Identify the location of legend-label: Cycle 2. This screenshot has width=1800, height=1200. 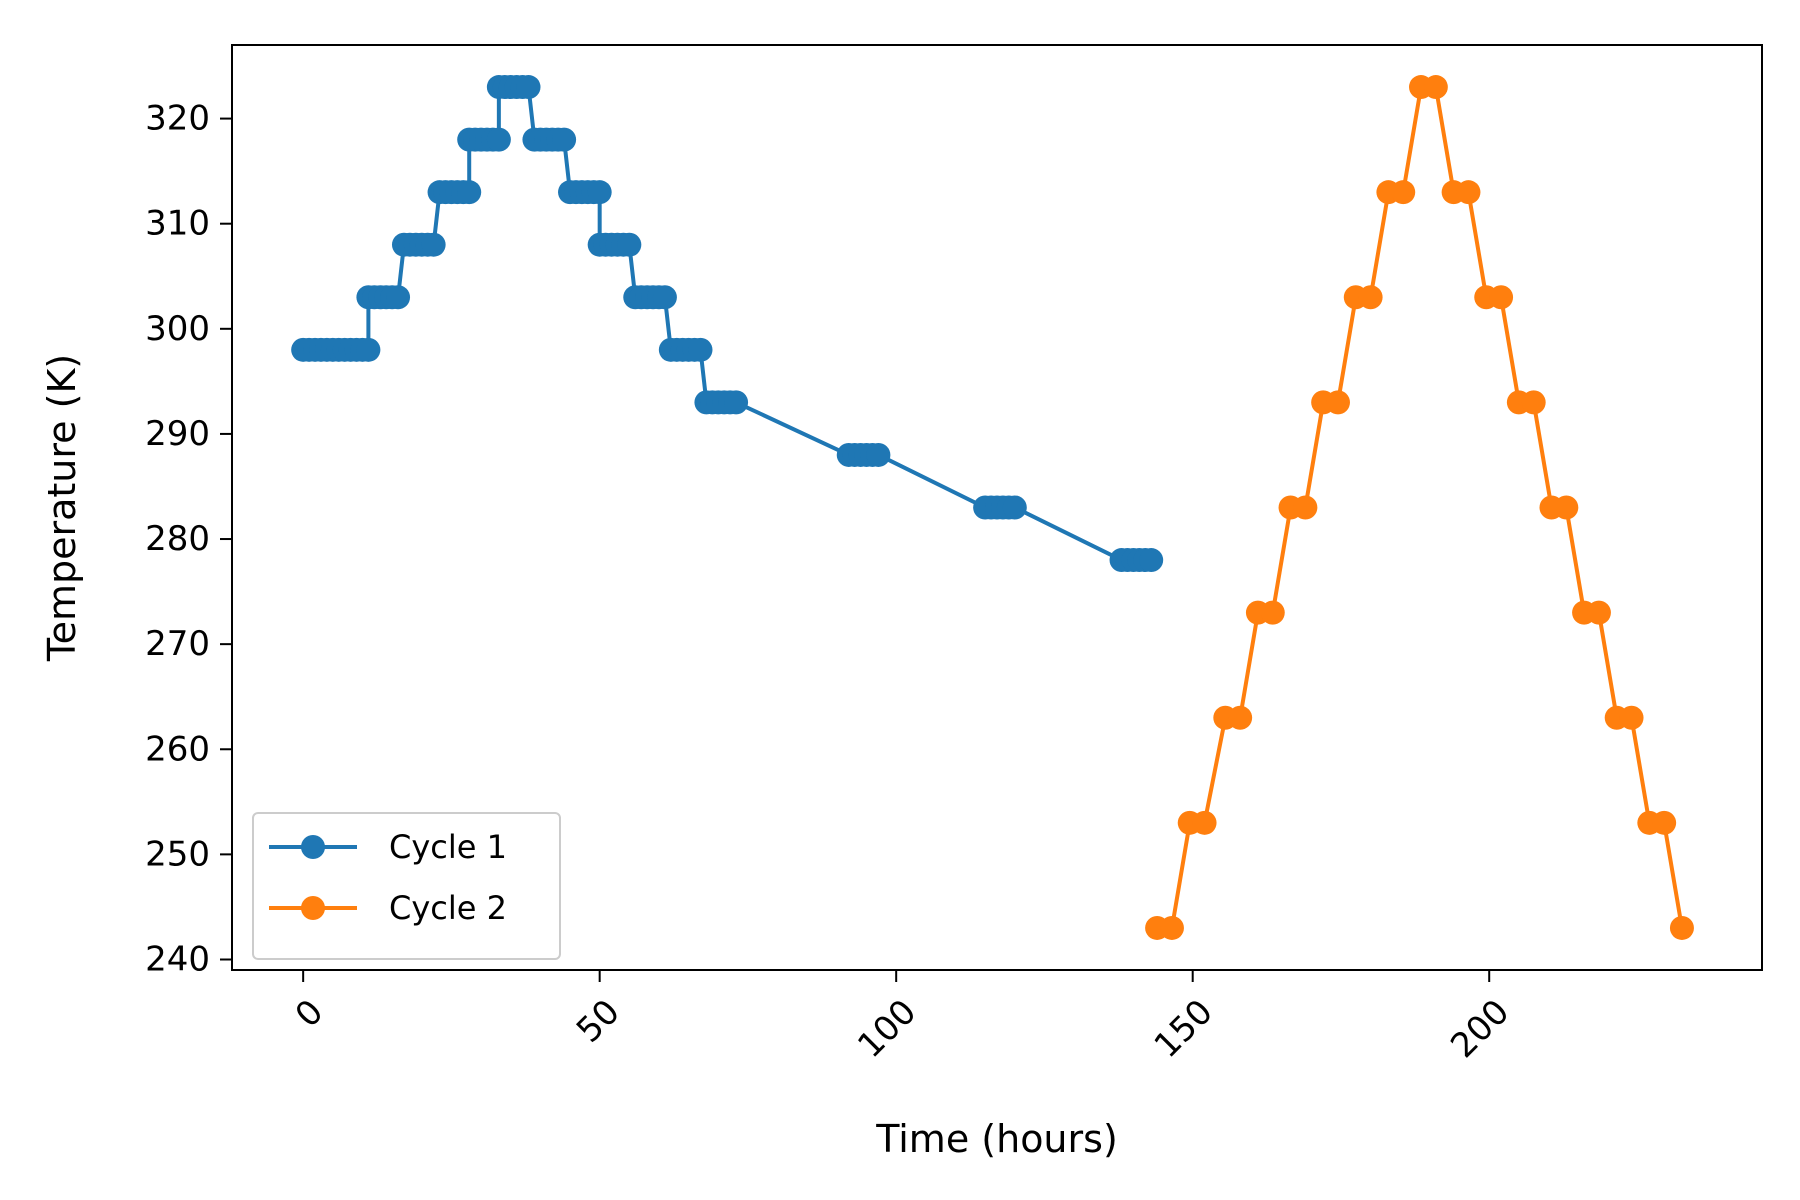
(448, 908).